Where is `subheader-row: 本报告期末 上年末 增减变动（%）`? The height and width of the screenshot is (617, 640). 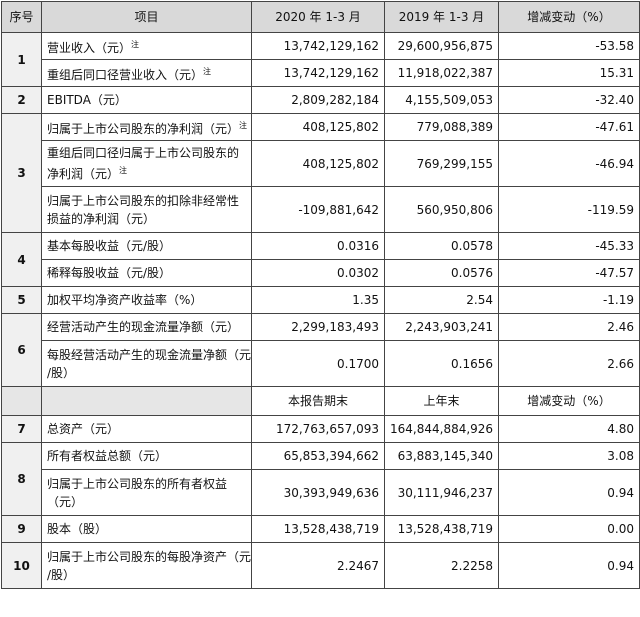
subheader-row: 本报告期末 上年末 增减变动（%） is located at coordinates (320, 401).